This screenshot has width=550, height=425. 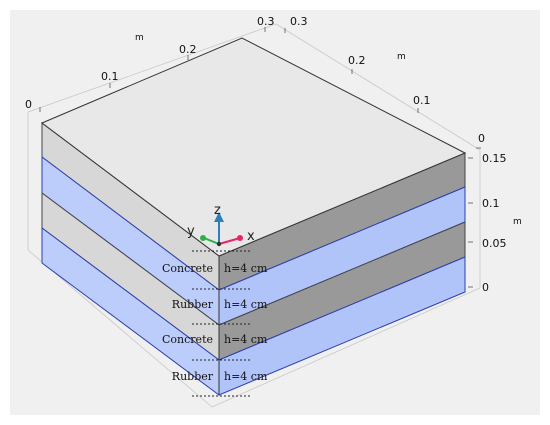 What do you see at coordinates (517, 222) in the screenshot?
I see `vertical-axis-unit: m` at bounding box center [517, 222].